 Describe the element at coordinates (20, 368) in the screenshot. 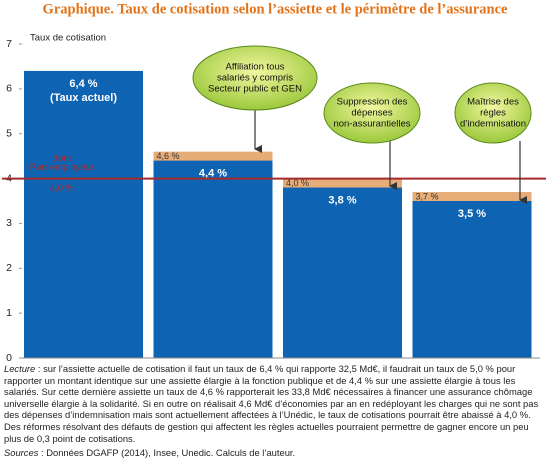

I see `lecture-label: Lecture` at that location.